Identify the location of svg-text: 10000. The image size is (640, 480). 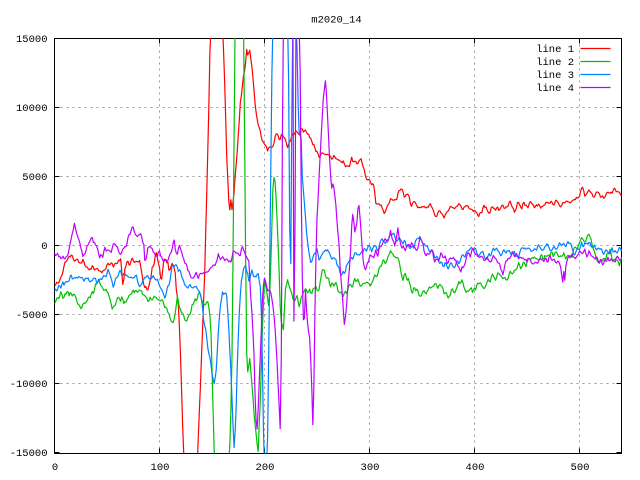
(32, 109).